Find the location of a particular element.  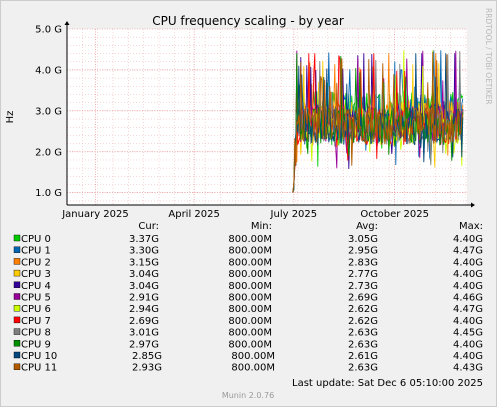

legend-series-name: CPU 7 is located at coordinates (36, 321).